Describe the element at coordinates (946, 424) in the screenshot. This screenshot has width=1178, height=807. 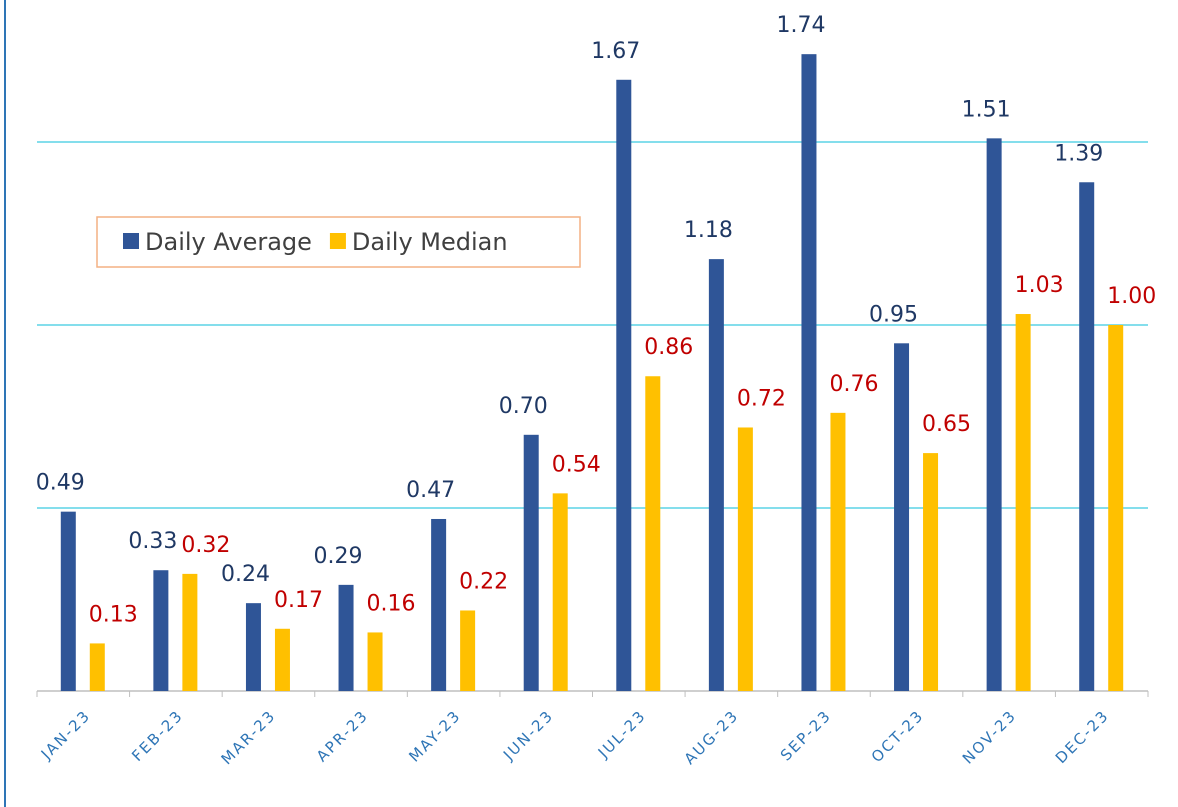
I see `value-label: 0.65` at that location.